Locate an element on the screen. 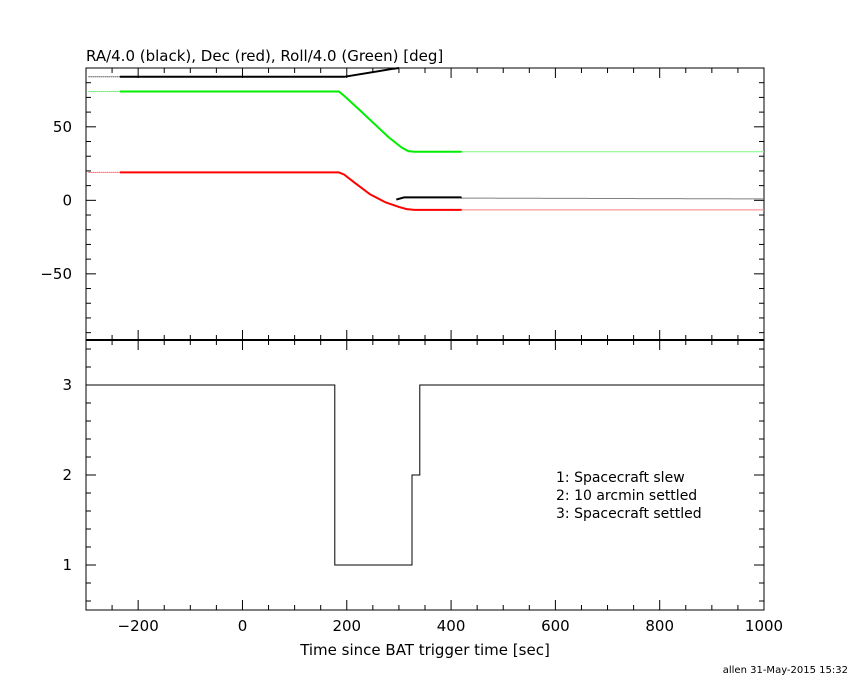 This screenshot has height=685, width=850. footer-credit: allen 31-May-2015 15:32 is located at coordinates (785, 670).